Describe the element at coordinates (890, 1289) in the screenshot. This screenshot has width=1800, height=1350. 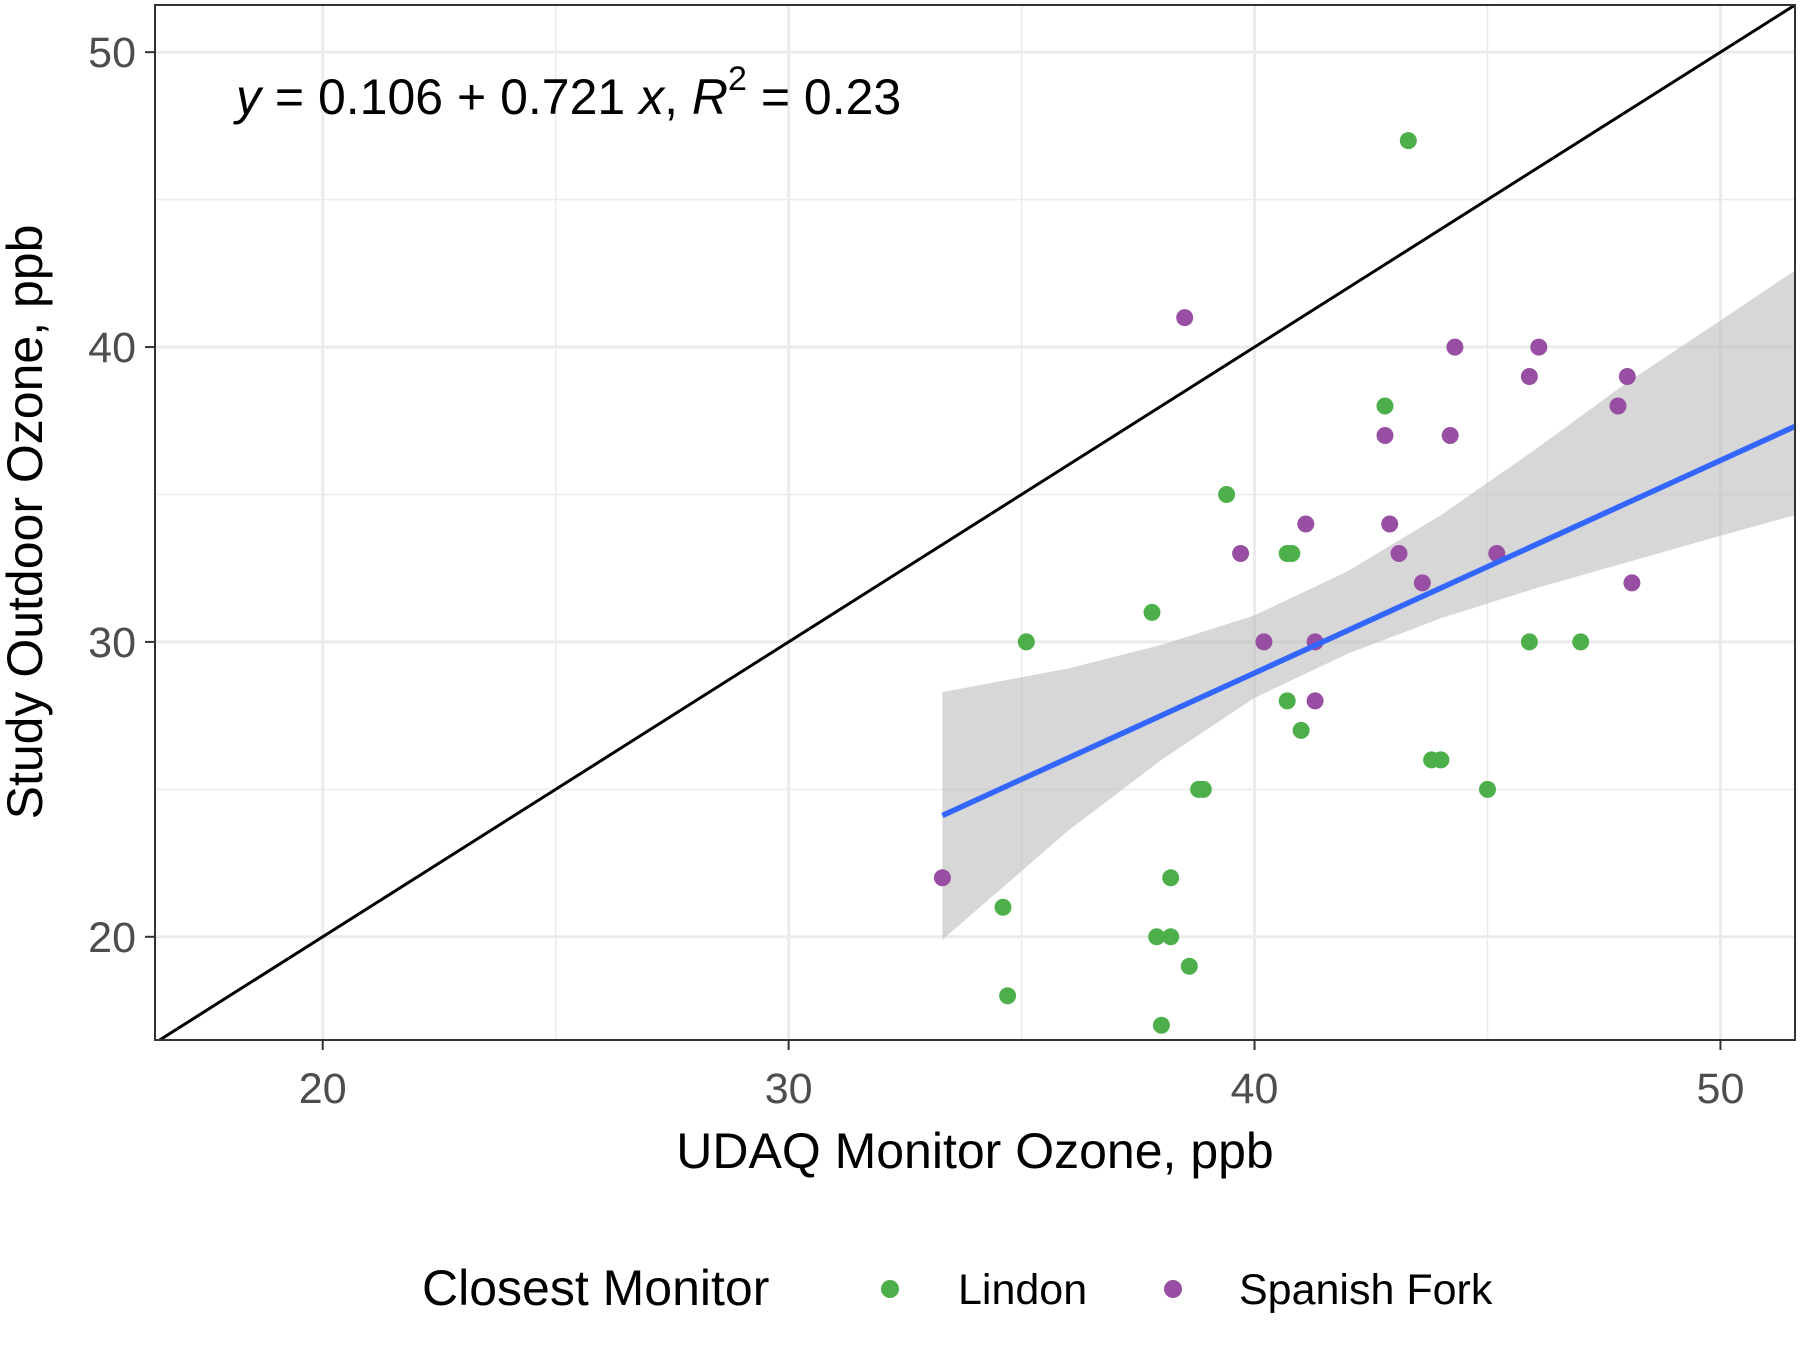
I see `legend-swatch-lindon` at that location.